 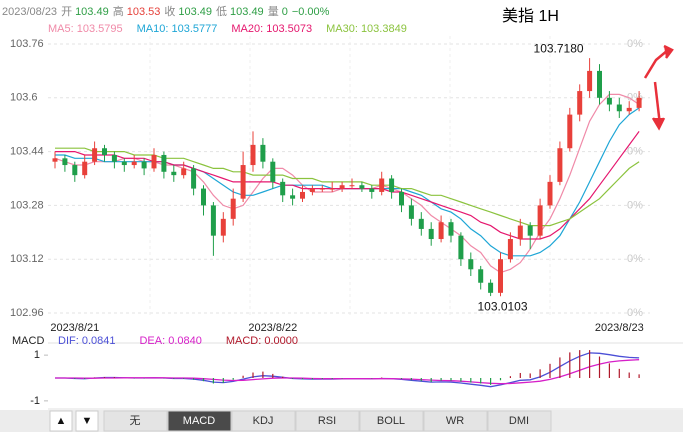 What do you see at coordinates (656, 64) in the screenshot?
I see `arrow-up` at bounding box center [656, 64].